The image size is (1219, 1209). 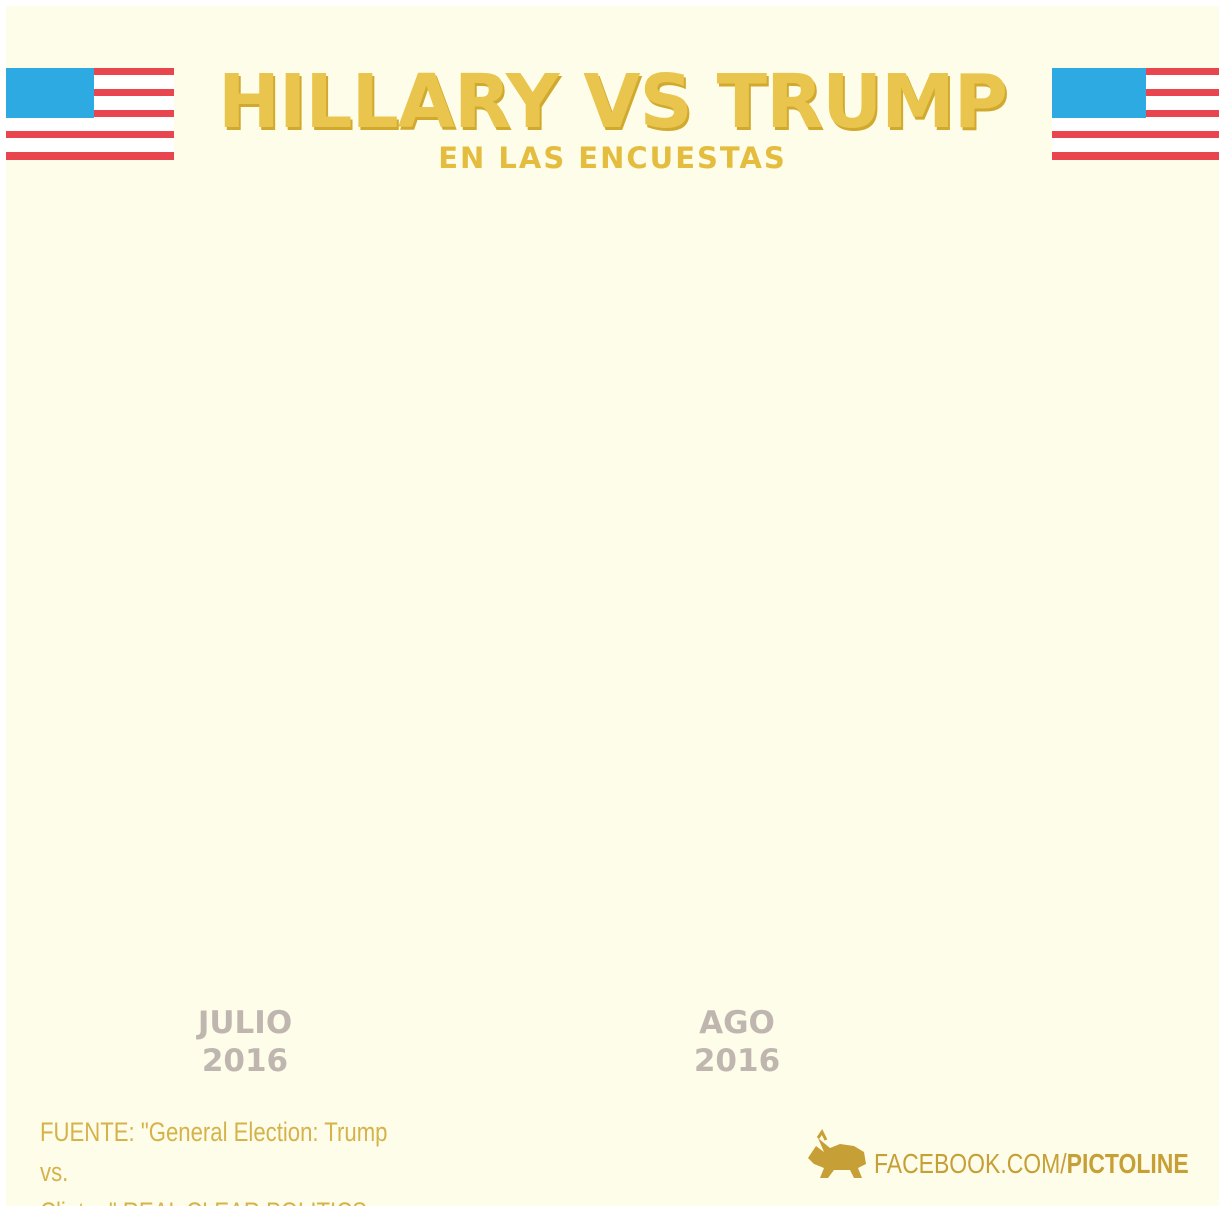 I want to click on us-flag-right-icon, so click(x=1135, y=114).